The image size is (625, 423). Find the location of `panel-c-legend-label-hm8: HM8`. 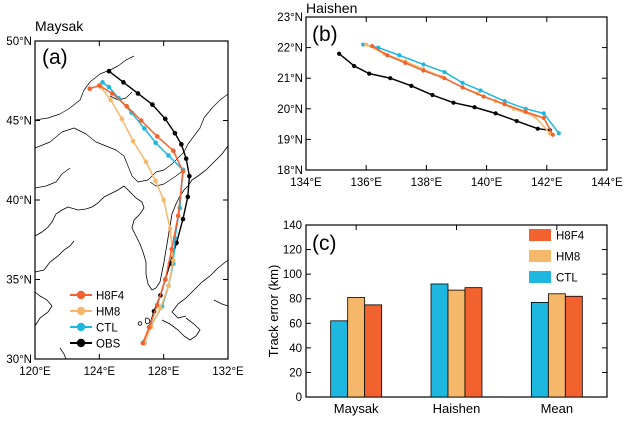

panel-c-legend-label-hm8: HM8 is located at coordinates (568, 258).